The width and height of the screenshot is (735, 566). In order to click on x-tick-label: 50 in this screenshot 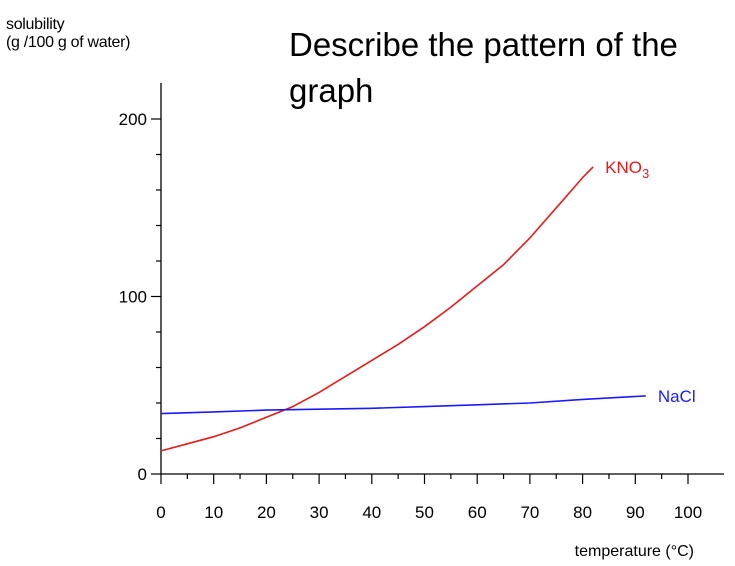, I will do `click(424, 512)`.